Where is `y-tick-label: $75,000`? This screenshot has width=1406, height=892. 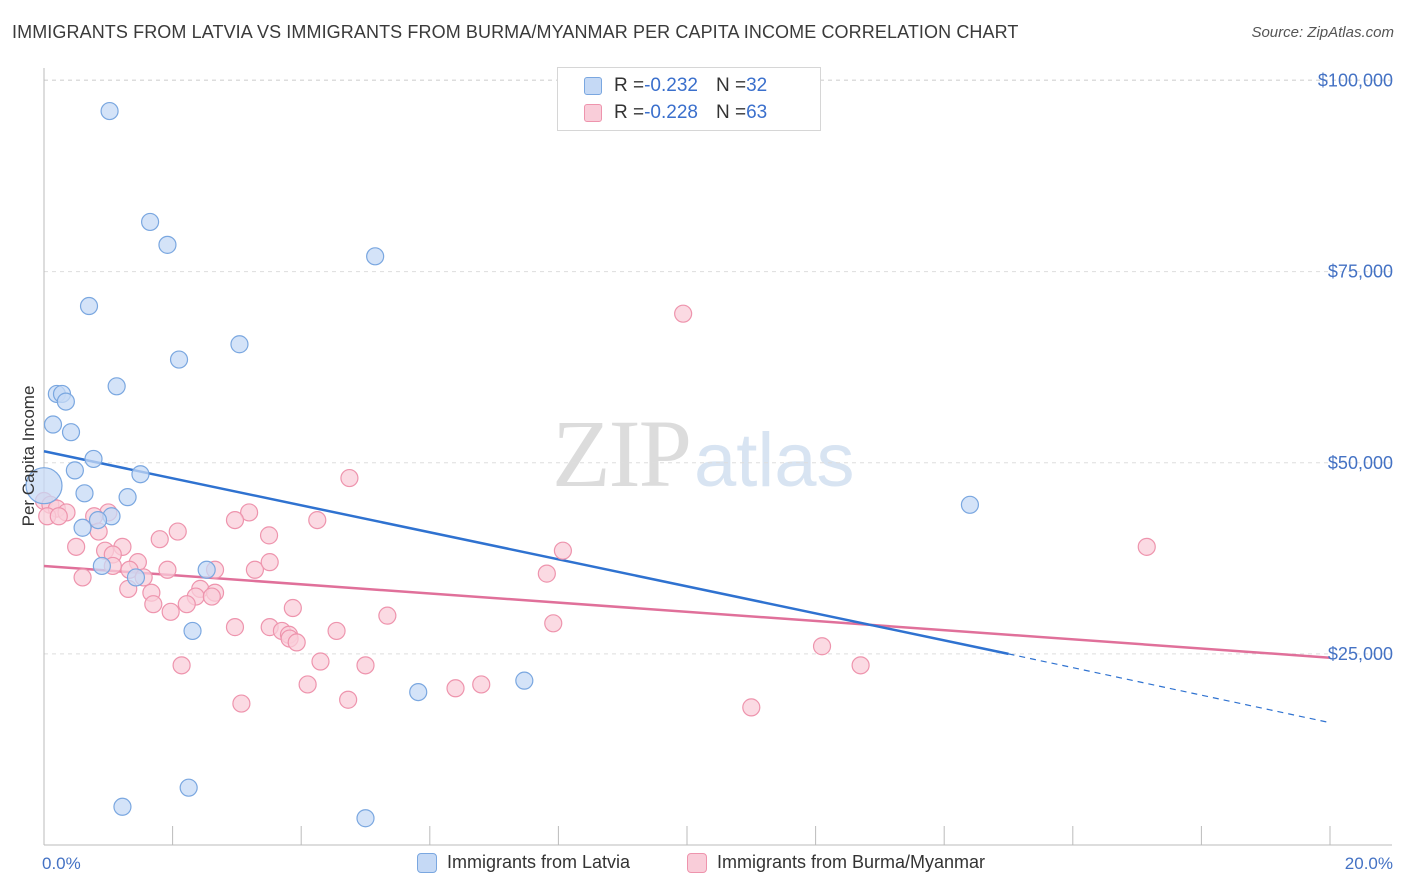
y-tick-label: $75,000 is located at coordinates (1360, 272).